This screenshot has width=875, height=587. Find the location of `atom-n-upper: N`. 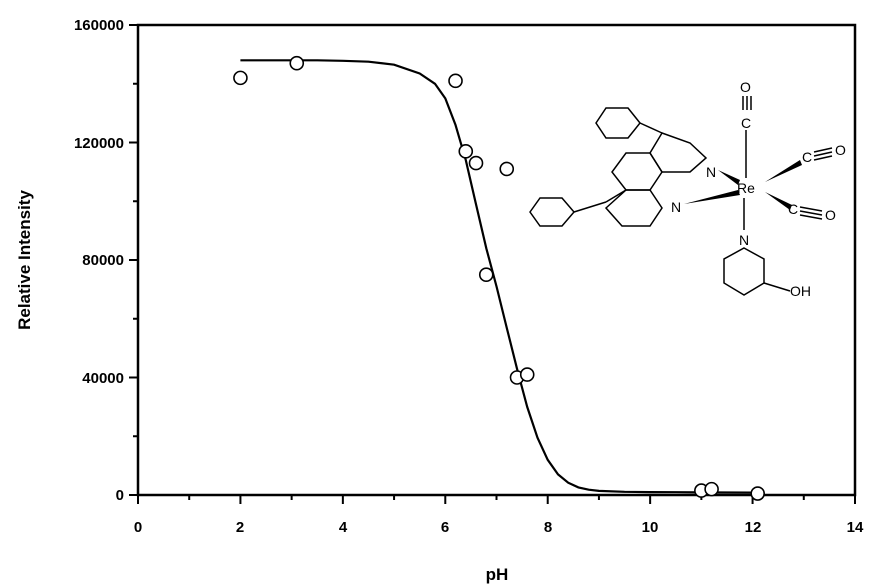

atom-n-upper: N is located at coordinates (711, 172).